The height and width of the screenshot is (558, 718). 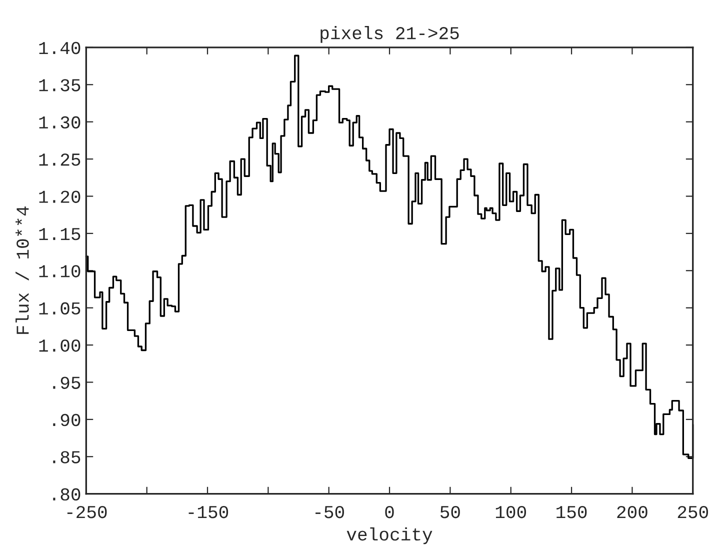 I want to click on y-tick-label: 1.40, so click(x=59, y=48).